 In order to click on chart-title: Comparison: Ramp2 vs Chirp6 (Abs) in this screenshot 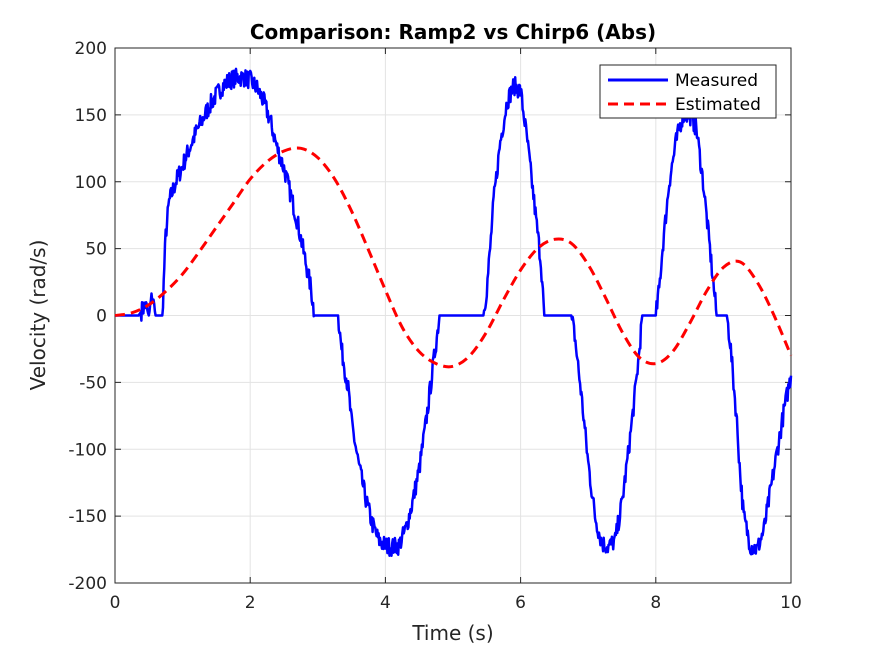, I will do `click(453, 32)`.